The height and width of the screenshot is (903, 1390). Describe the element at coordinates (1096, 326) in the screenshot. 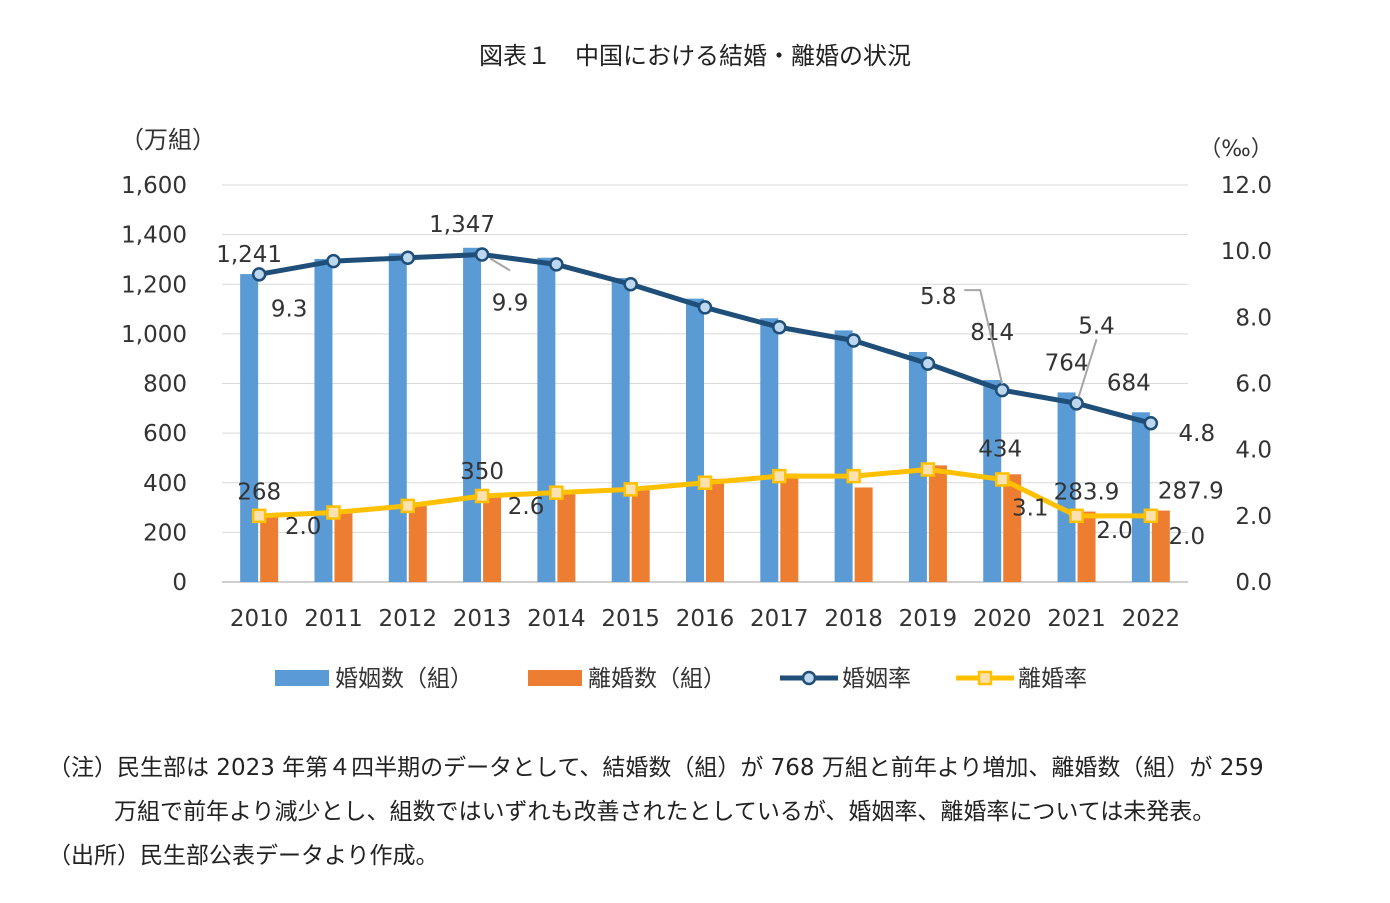

I see `data-label: 5.4` at that location.